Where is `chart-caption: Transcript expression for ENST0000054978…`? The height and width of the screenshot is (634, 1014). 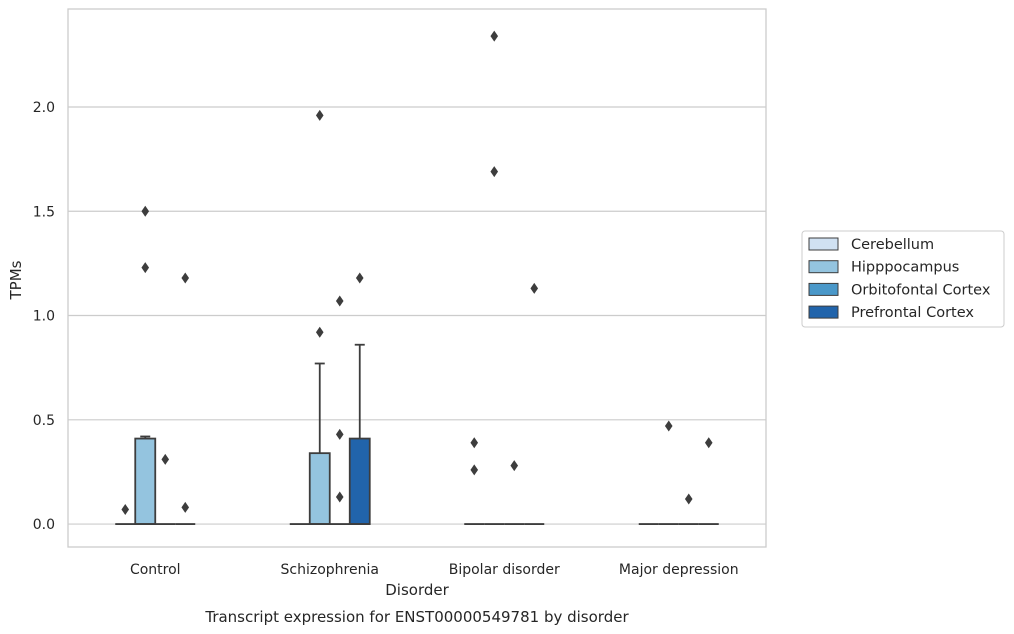 chart-caption: Transcript expression for ENST0000054978… is located at coordinates (416, 617).